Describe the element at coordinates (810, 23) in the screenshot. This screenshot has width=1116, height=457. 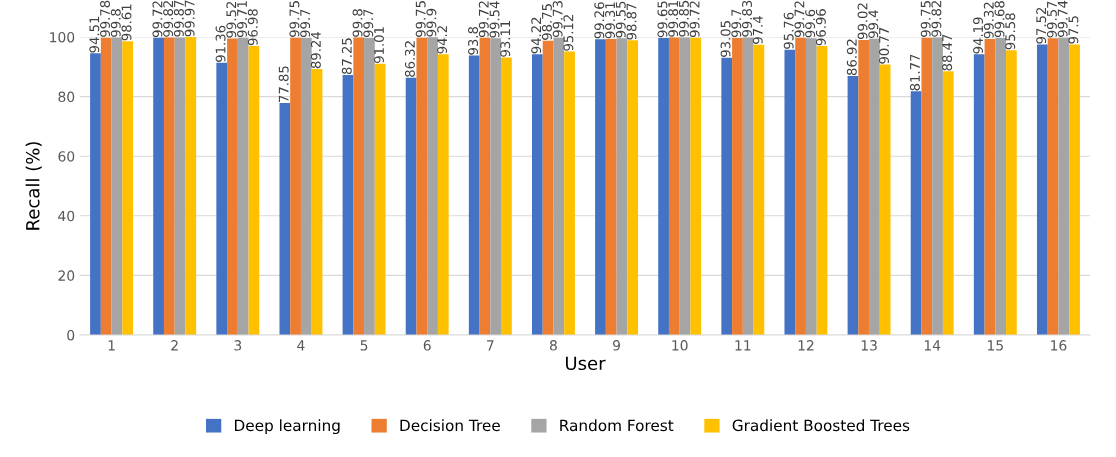
I see `data-label: 99.6` at that location.